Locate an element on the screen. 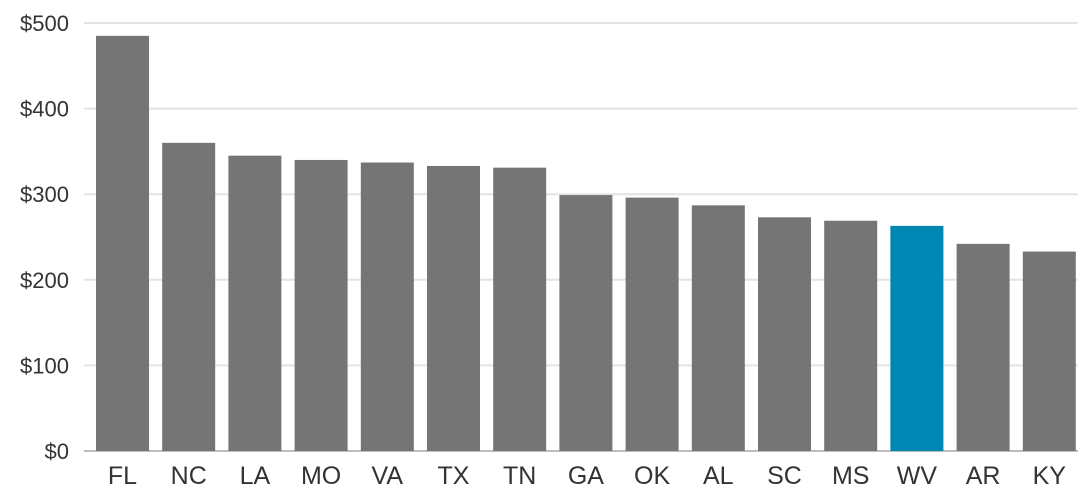  y-tick-label: $200 is located at coordinates (44, 280).